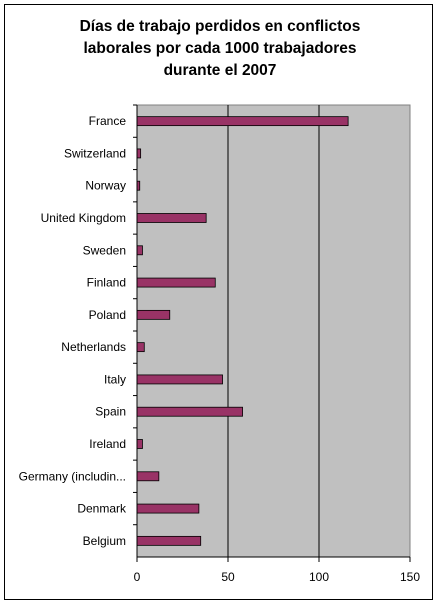 The image size is (440, 607). I want to click on category-label: Italy, so click(115, 379).